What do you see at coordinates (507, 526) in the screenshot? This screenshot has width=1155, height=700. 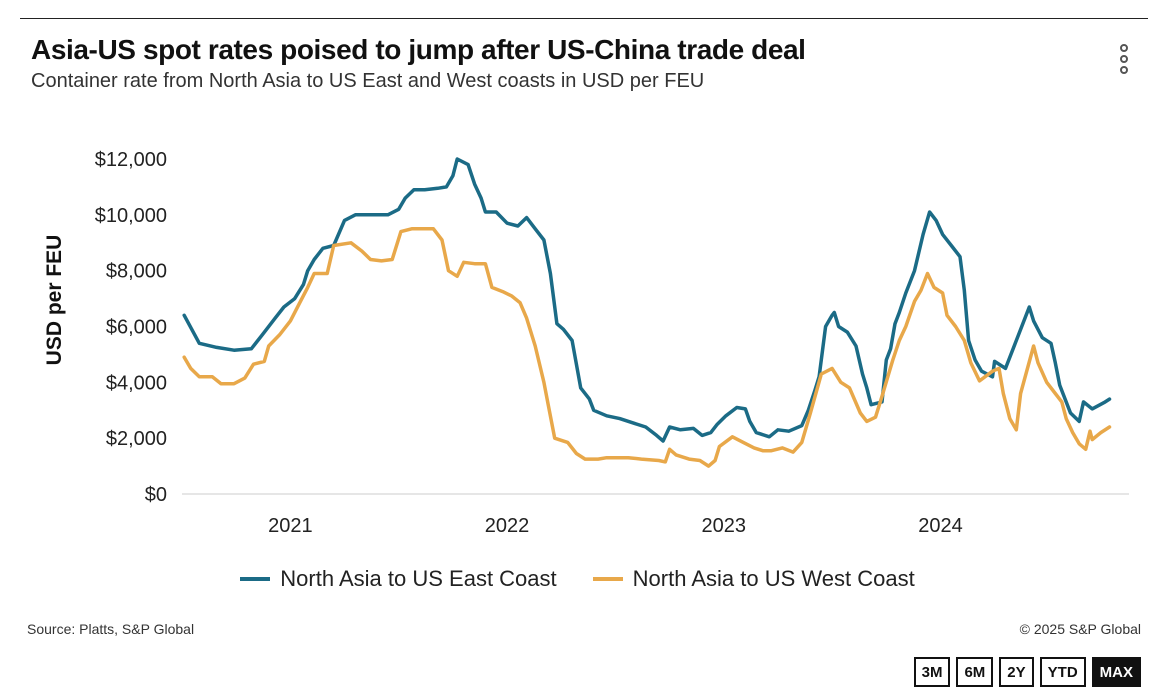 I see `x-tick-label: 2022` at bounding box center [507, 526].